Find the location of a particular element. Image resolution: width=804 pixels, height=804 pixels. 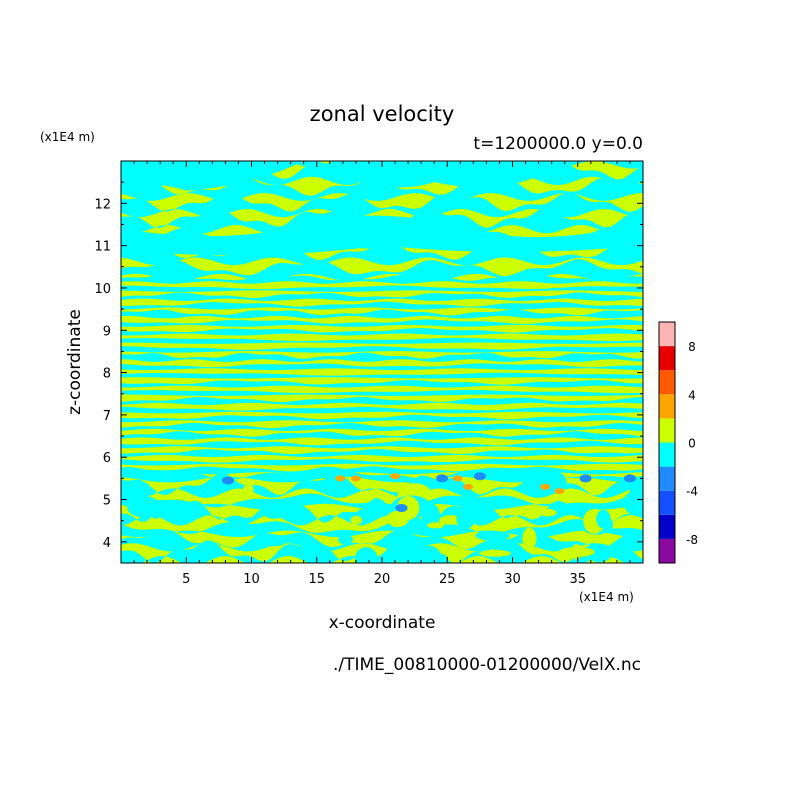

x-tick-label: 20 is located at coordinates (382, 579).